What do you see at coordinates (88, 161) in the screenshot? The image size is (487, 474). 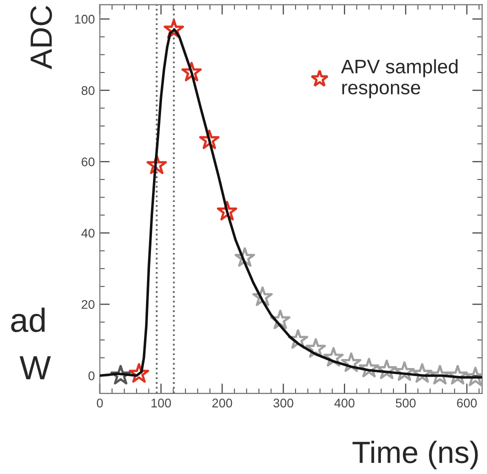 I see `y-tick-label: 60` at bounding box center [88, 161].